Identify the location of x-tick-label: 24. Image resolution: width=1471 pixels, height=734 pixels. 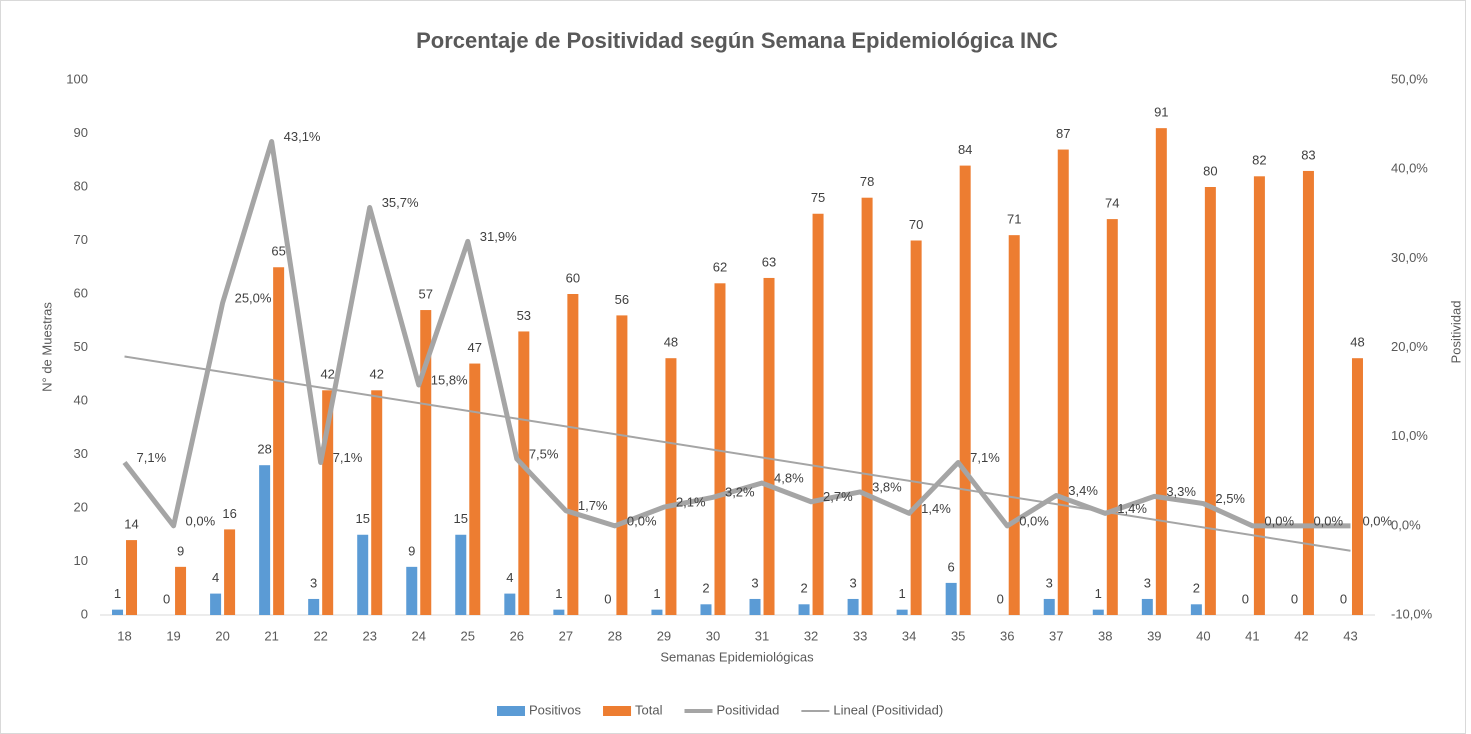
(419, 635).